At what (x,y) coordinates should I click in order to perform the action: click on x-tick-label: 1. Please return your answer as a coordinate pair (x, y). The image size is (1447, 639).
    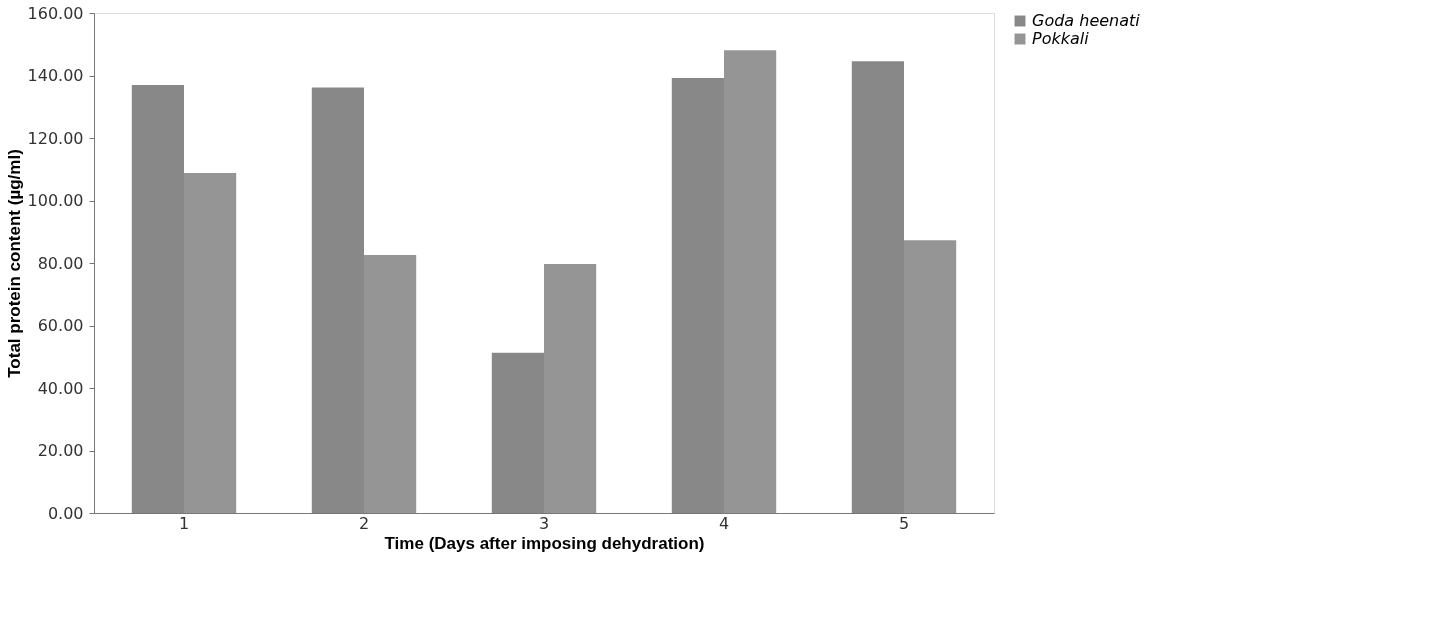
    Looking at the image, I should click on (184, 523).